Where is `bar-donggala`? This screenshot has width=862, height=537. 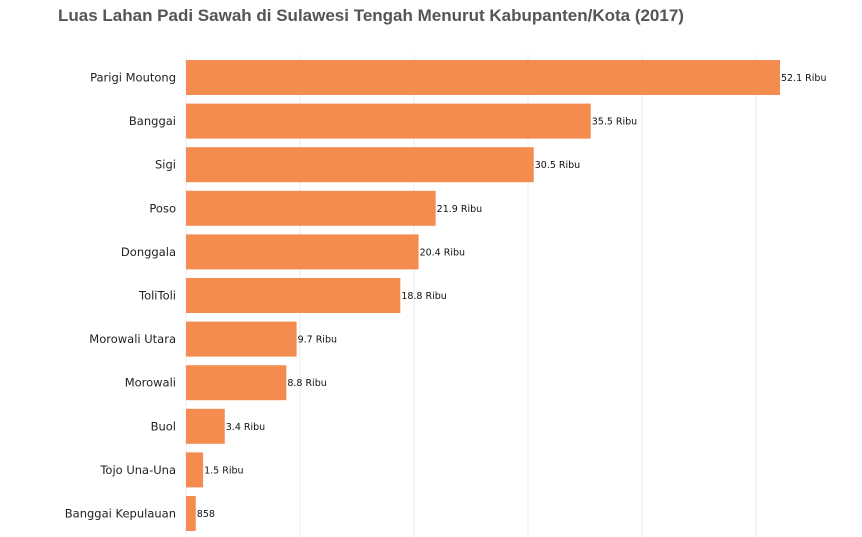 bar-donggala is located at coordinates (302, 252).